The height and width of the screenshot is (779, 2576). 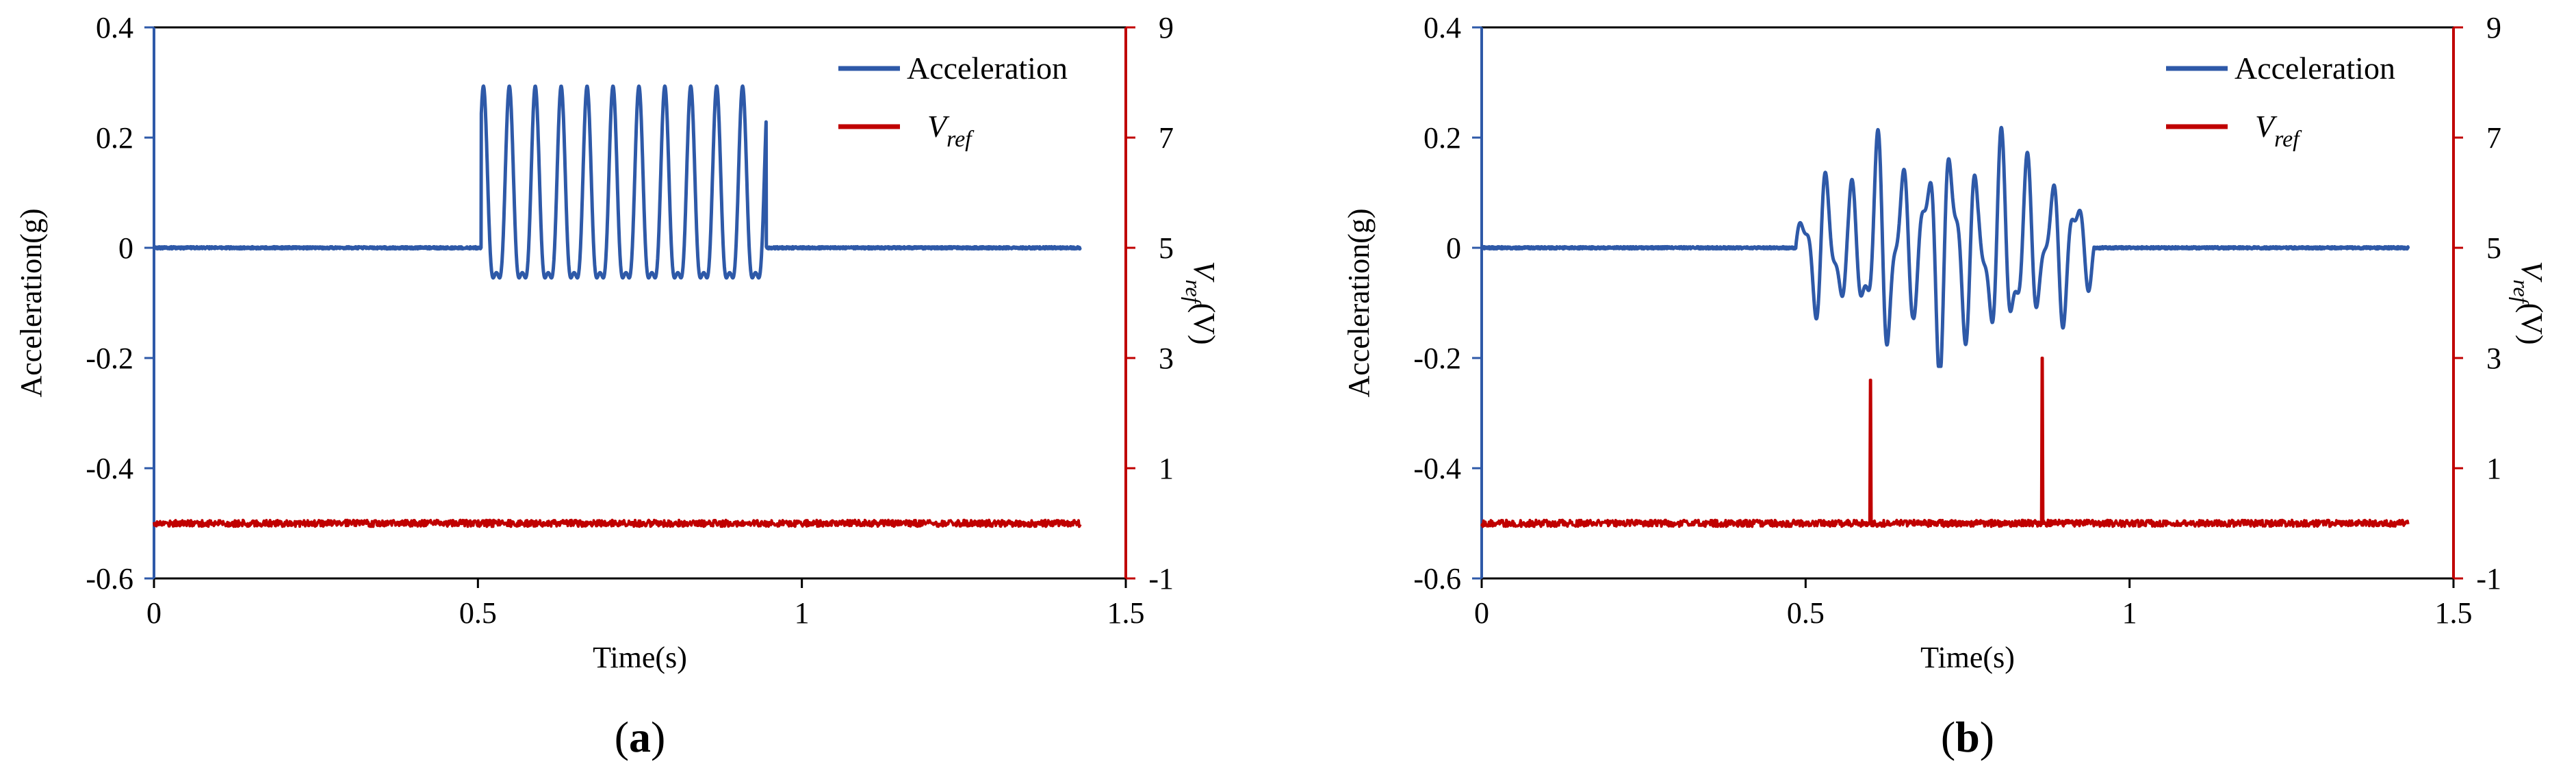 I want to click on panel-label: (a), so click(x=640, y=737).